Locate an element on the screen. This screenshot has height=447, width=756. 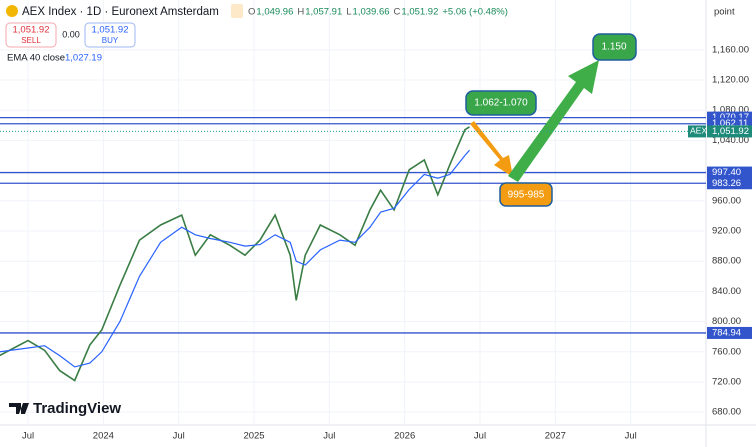
level-label: 1,062.11 is located at coordinates (730, 123).